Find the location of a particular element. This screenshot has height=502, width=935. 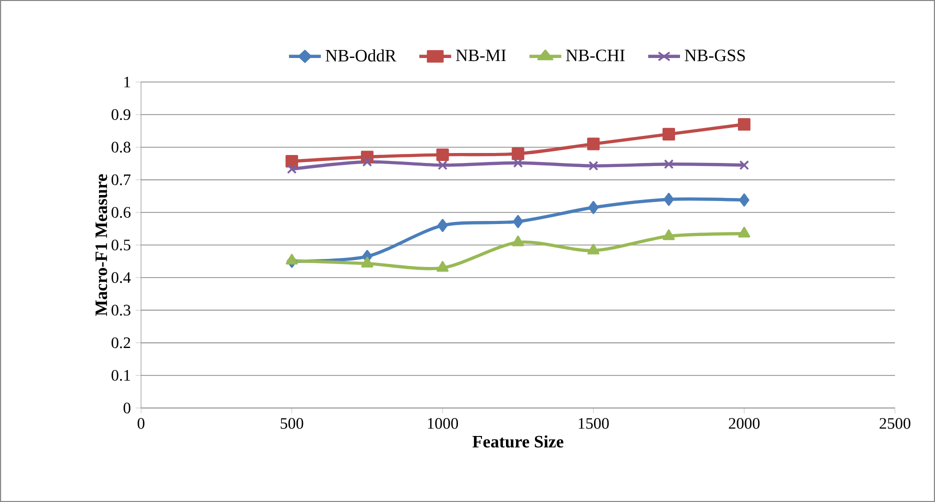

y-tick-label: 0.6 is located at coordinates (121, 212).